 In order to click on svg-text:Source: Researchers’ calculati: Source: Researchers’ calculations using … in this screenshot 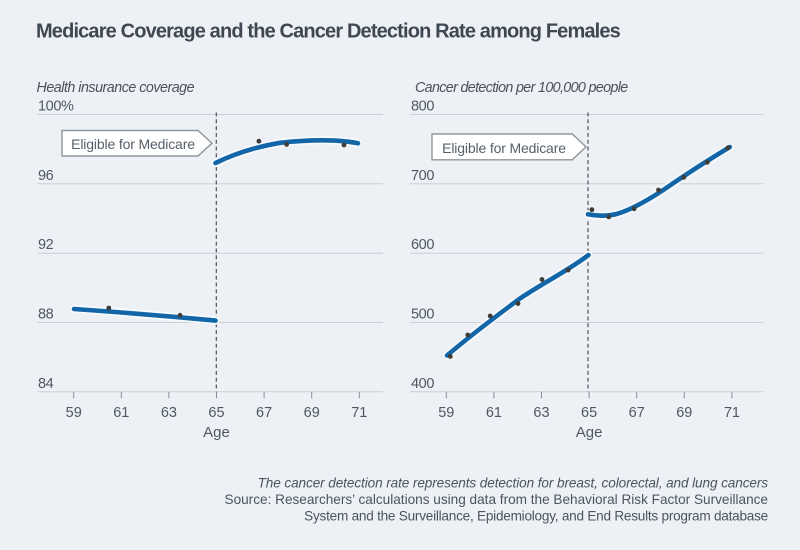, I will do `click(497, 499)`.